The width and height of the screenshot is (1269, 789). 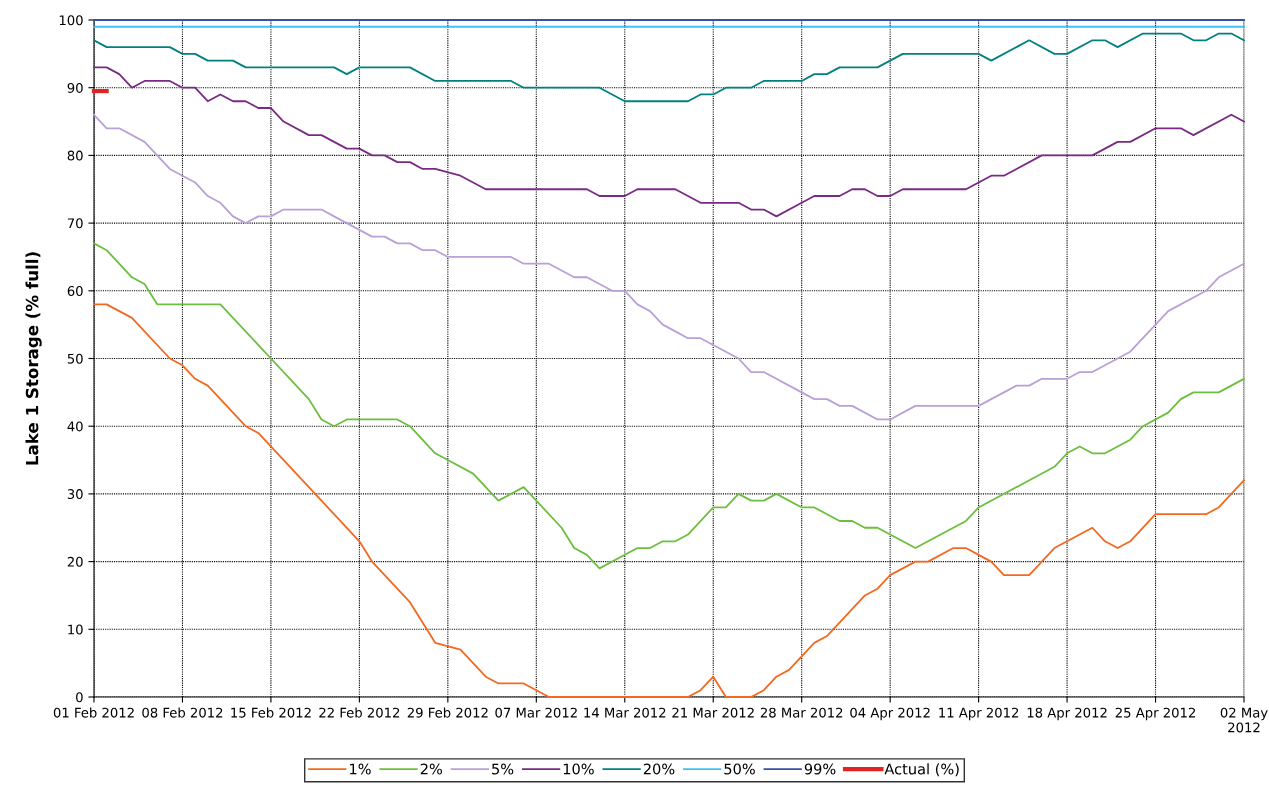 What do you see at coordinates (739, 769) in the screenshot?
I see `legend-label: 50%` at bounding box center [739, 769].